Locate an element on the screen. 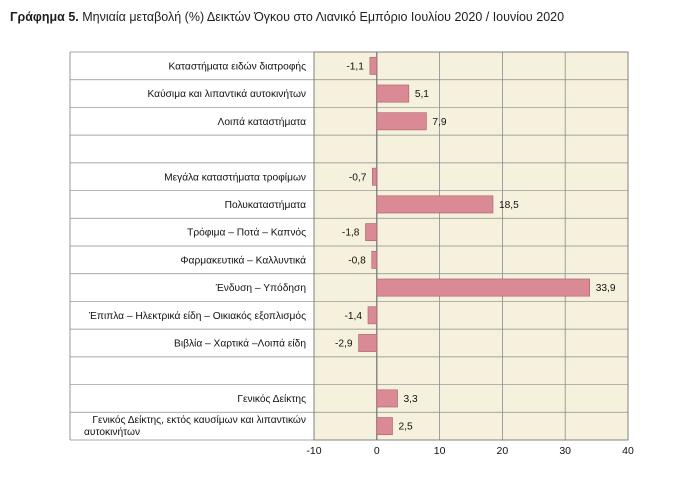  category-label: αυτοκινήτων is located at coordinates (112, 432).